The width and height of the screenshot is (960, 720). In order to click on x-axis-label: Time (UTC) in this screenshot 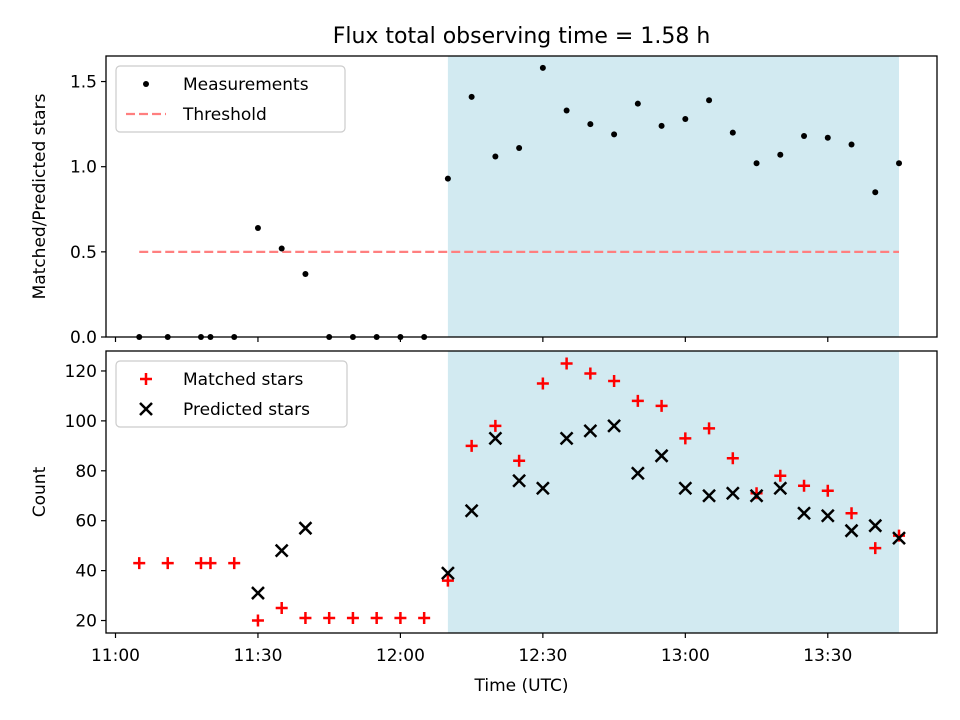, I will do `click(521, 686)`.